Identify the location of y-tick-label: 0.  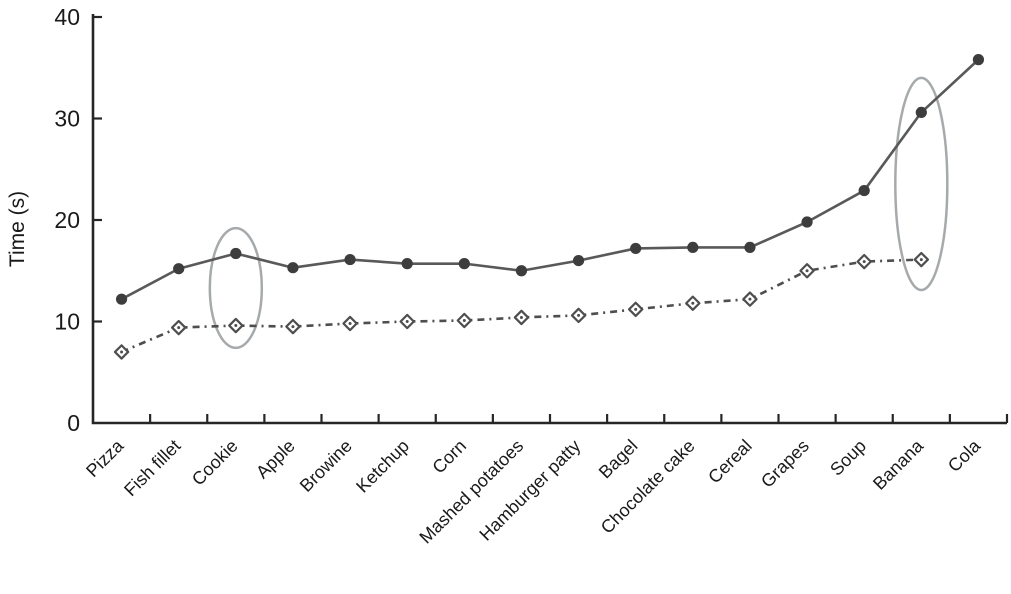
(73, 423).